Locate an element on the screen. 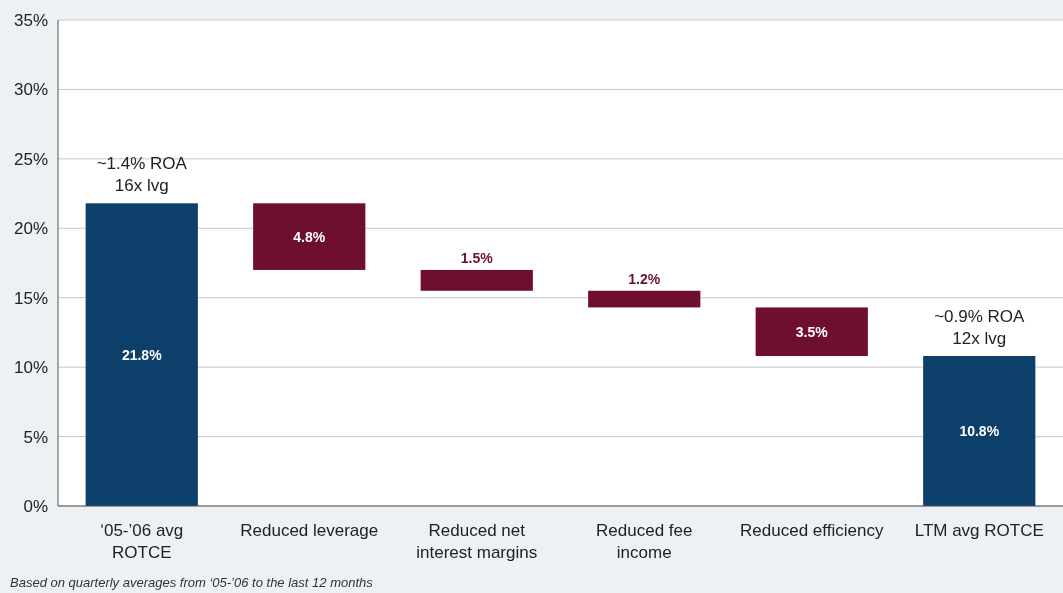 Image resolution: width=1063 pixels, height=593 pixels. y-tick-label: 10% is located at coordinates (30, 368).